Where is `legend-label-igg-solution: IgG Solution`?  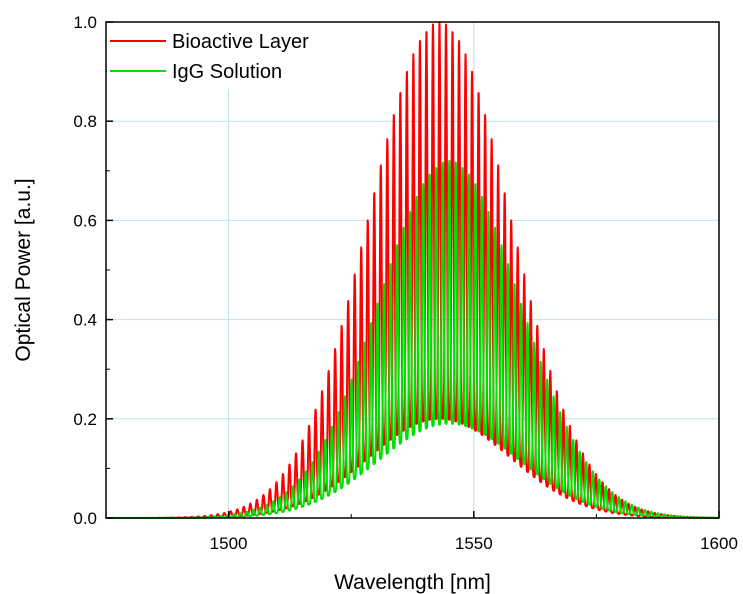 legend-label-igg-solution: IgG Solution is located at coordinates (227, 72).